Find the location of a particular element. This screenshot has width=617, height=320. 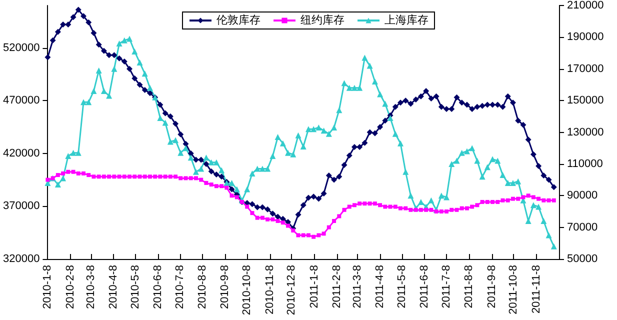

y-tick-label: 320000 is located at coordinates (21, 259).